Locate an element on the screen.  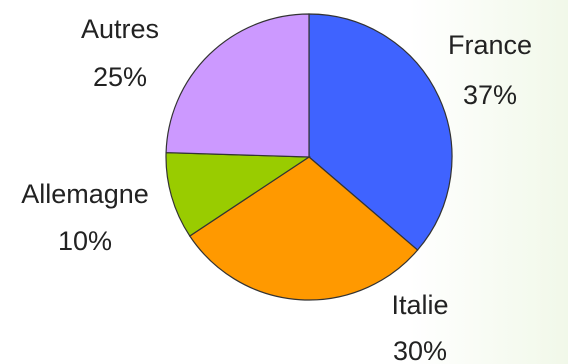
slice-label-france: France 37% is located at coordinates (490, 70).